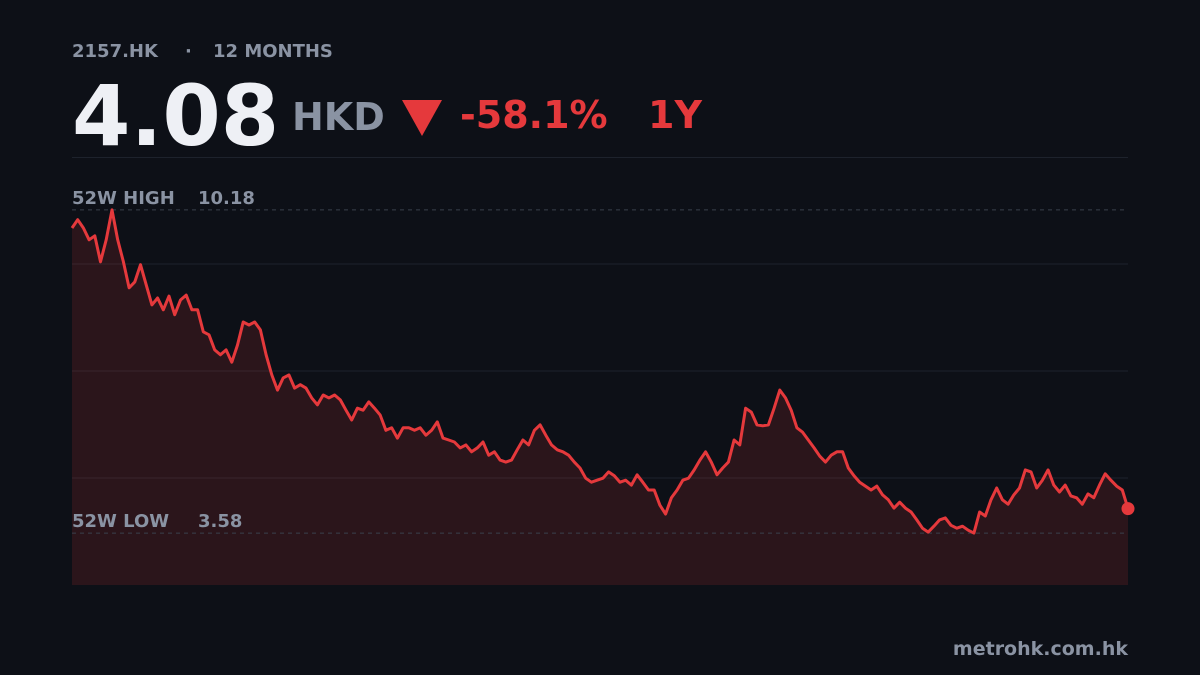 The image size is (1200, 675). Describe the element at coordinates (115, 51) in the screenshot. I see `ticker: 2157.HK` at that location.